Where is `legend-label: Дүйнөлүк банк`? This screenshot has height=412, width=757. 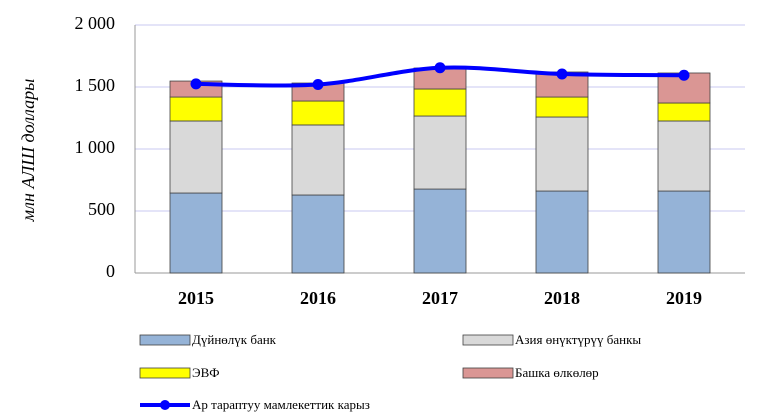 legend-label: Дүйнөлүк банк is located at coordinates (234, 339).